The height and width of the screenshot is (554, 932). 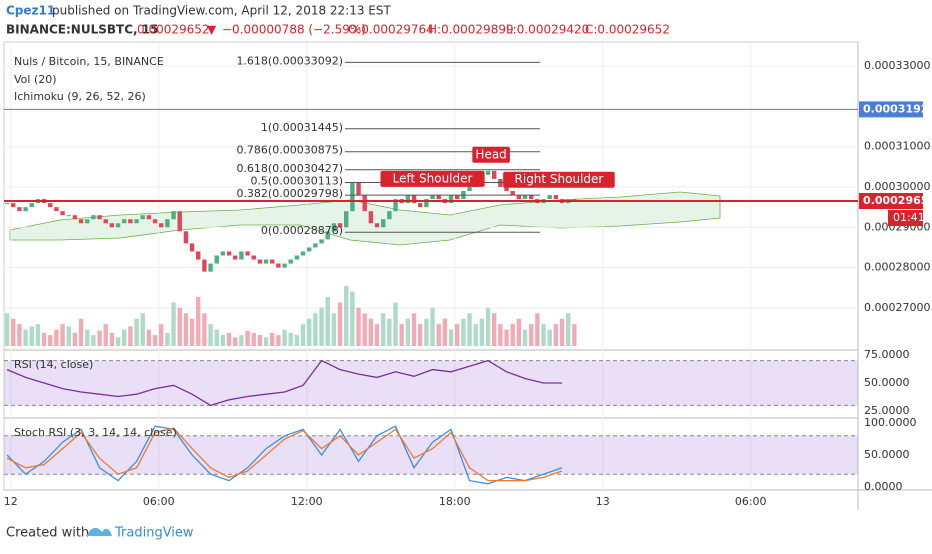 What do you see at coordinates (159, 501) in the screenshot?
I see `x-tick-label: 06:00` at bounding box center [159, 501].